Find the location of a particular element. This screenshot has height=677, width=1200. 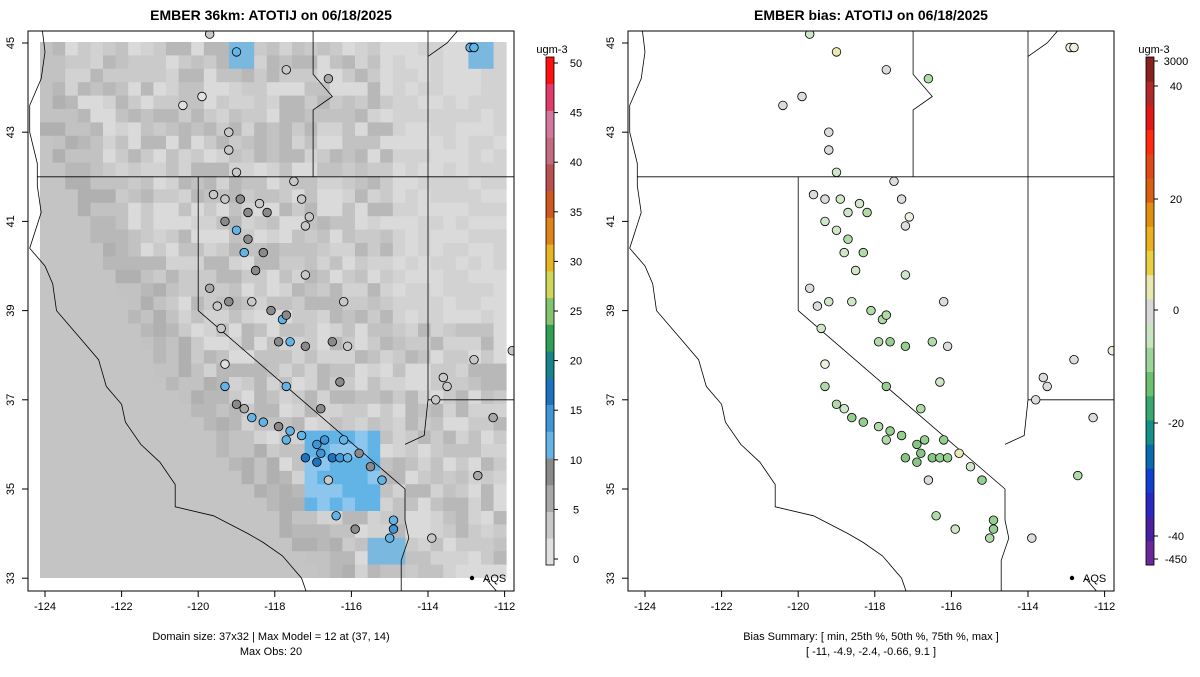

colorbar-label: 30 is located at coordinates (576, 262).